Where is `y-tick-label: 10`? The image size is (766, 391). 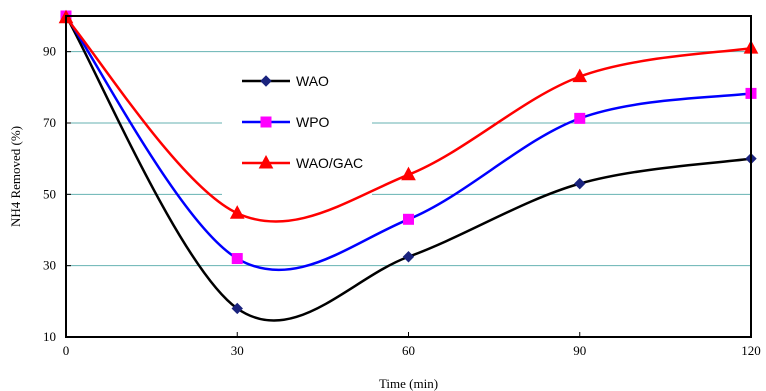
y-tick-label: 10 is located at coordinates (49, 336).